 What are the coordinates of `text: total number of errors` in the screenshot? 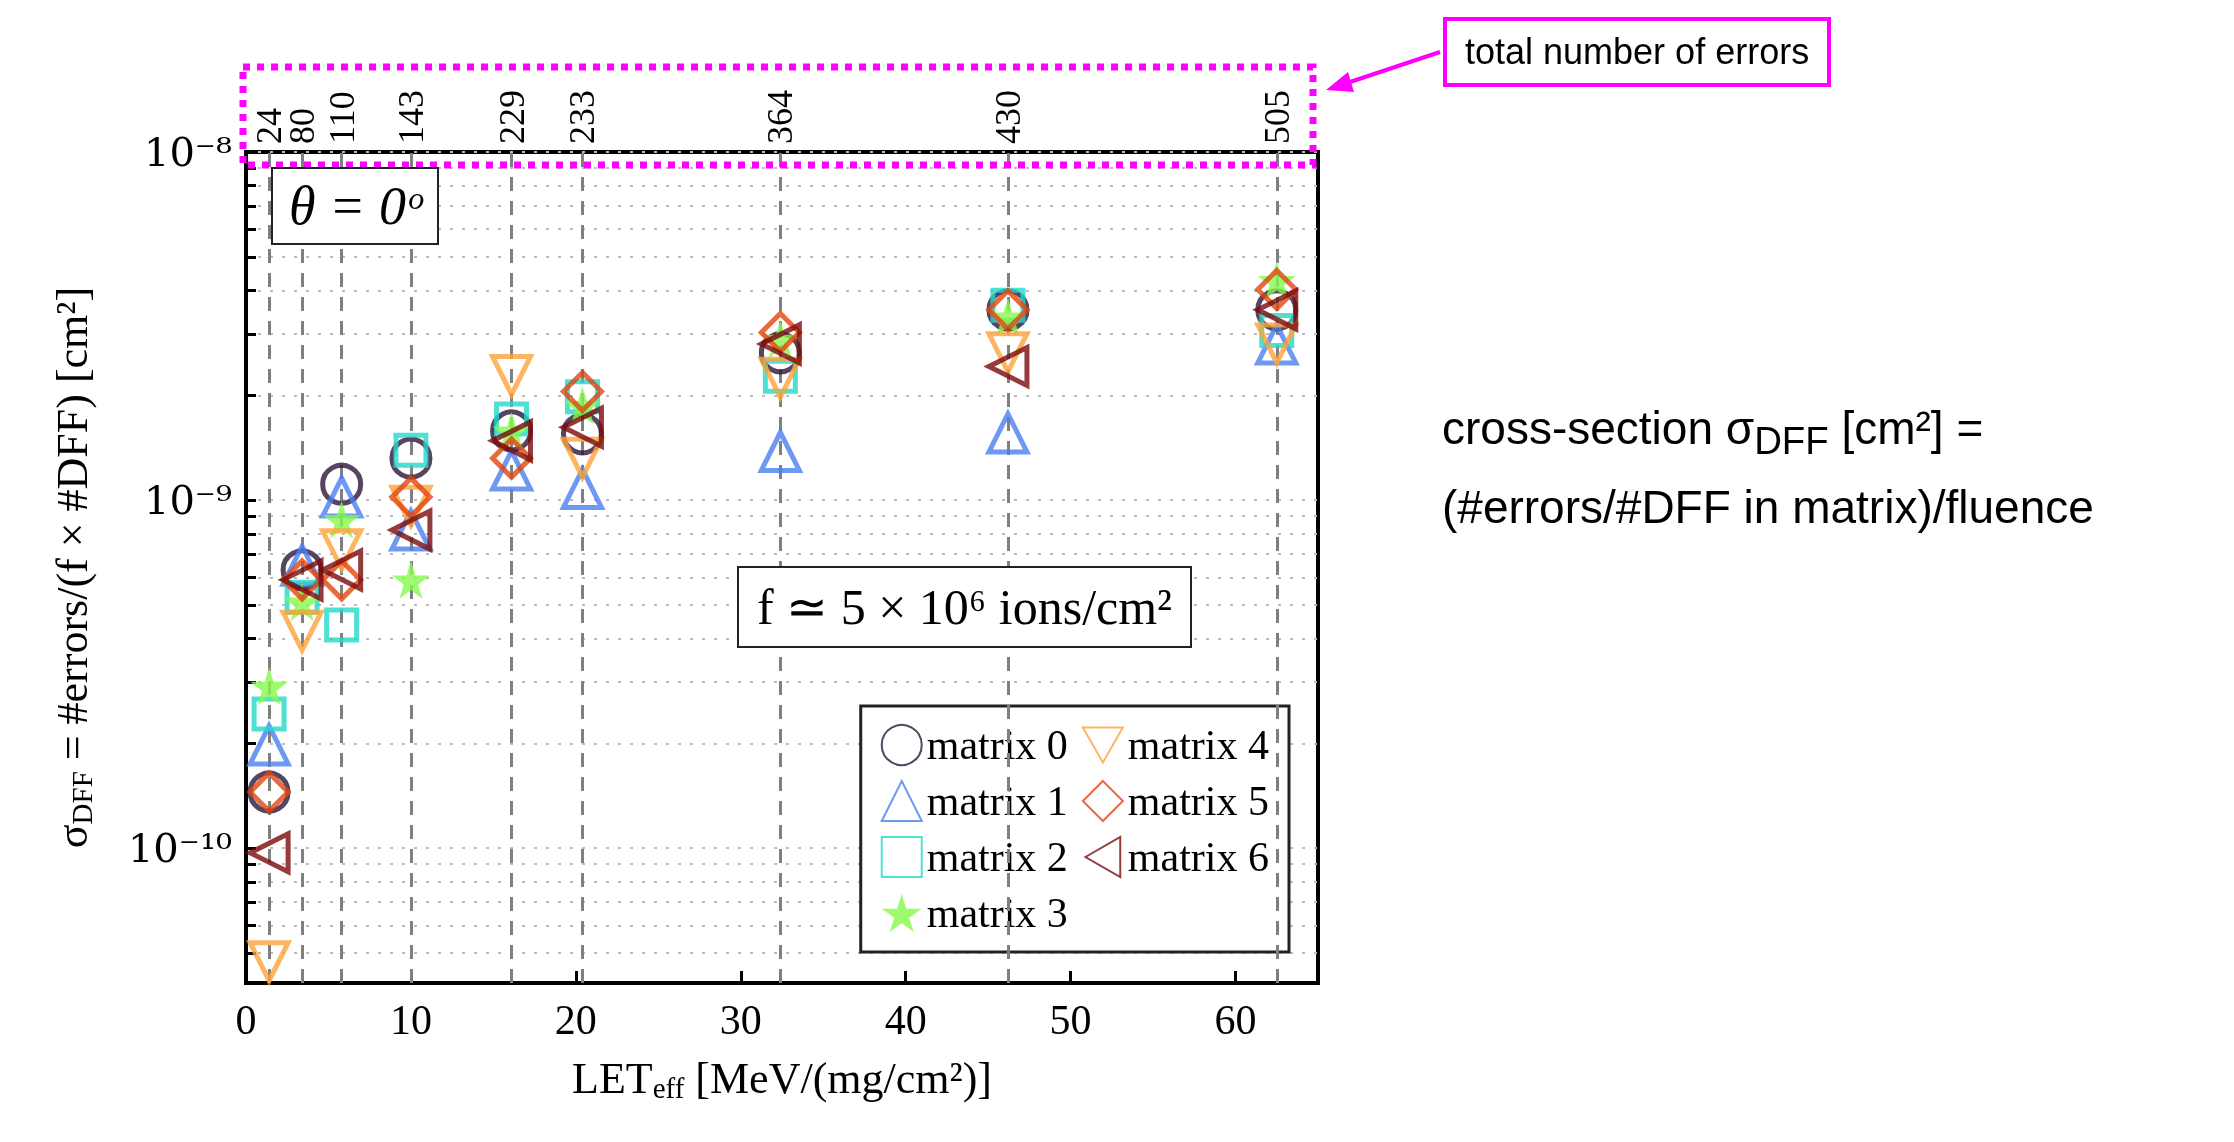 It's located at (1637, 52).